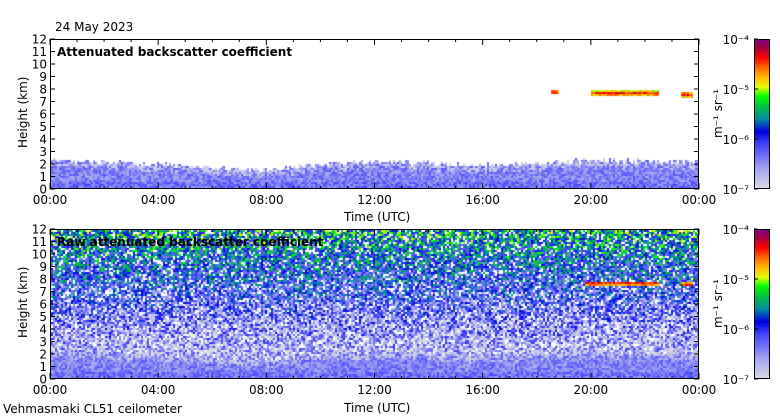 The height and width of the screenshot is (420, 780). I want to click on panel-title: Attenuated backscatter coefficient, so click(175, 52).